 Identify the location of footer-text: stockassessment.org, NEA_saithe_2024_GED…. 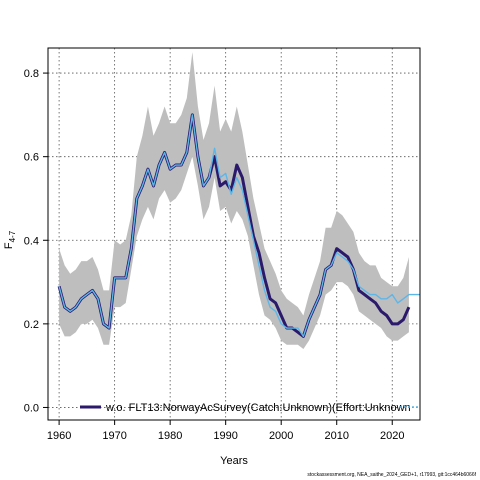
(391, 475).